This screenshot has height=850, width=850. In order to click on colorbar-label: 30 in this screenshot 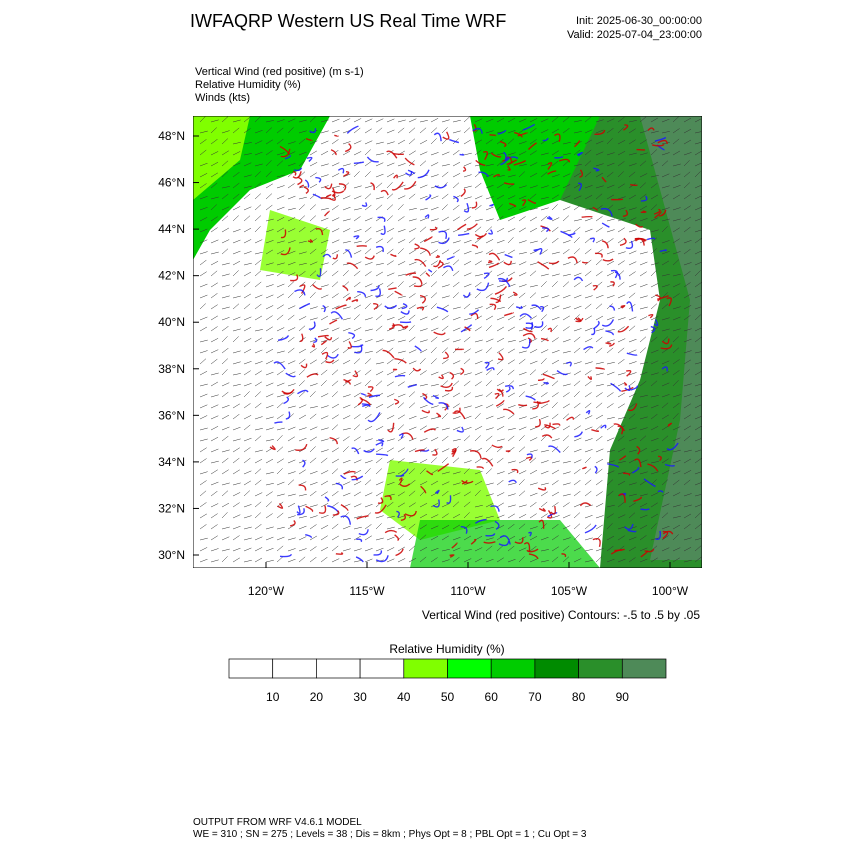, I will do `click(360, 697)`.